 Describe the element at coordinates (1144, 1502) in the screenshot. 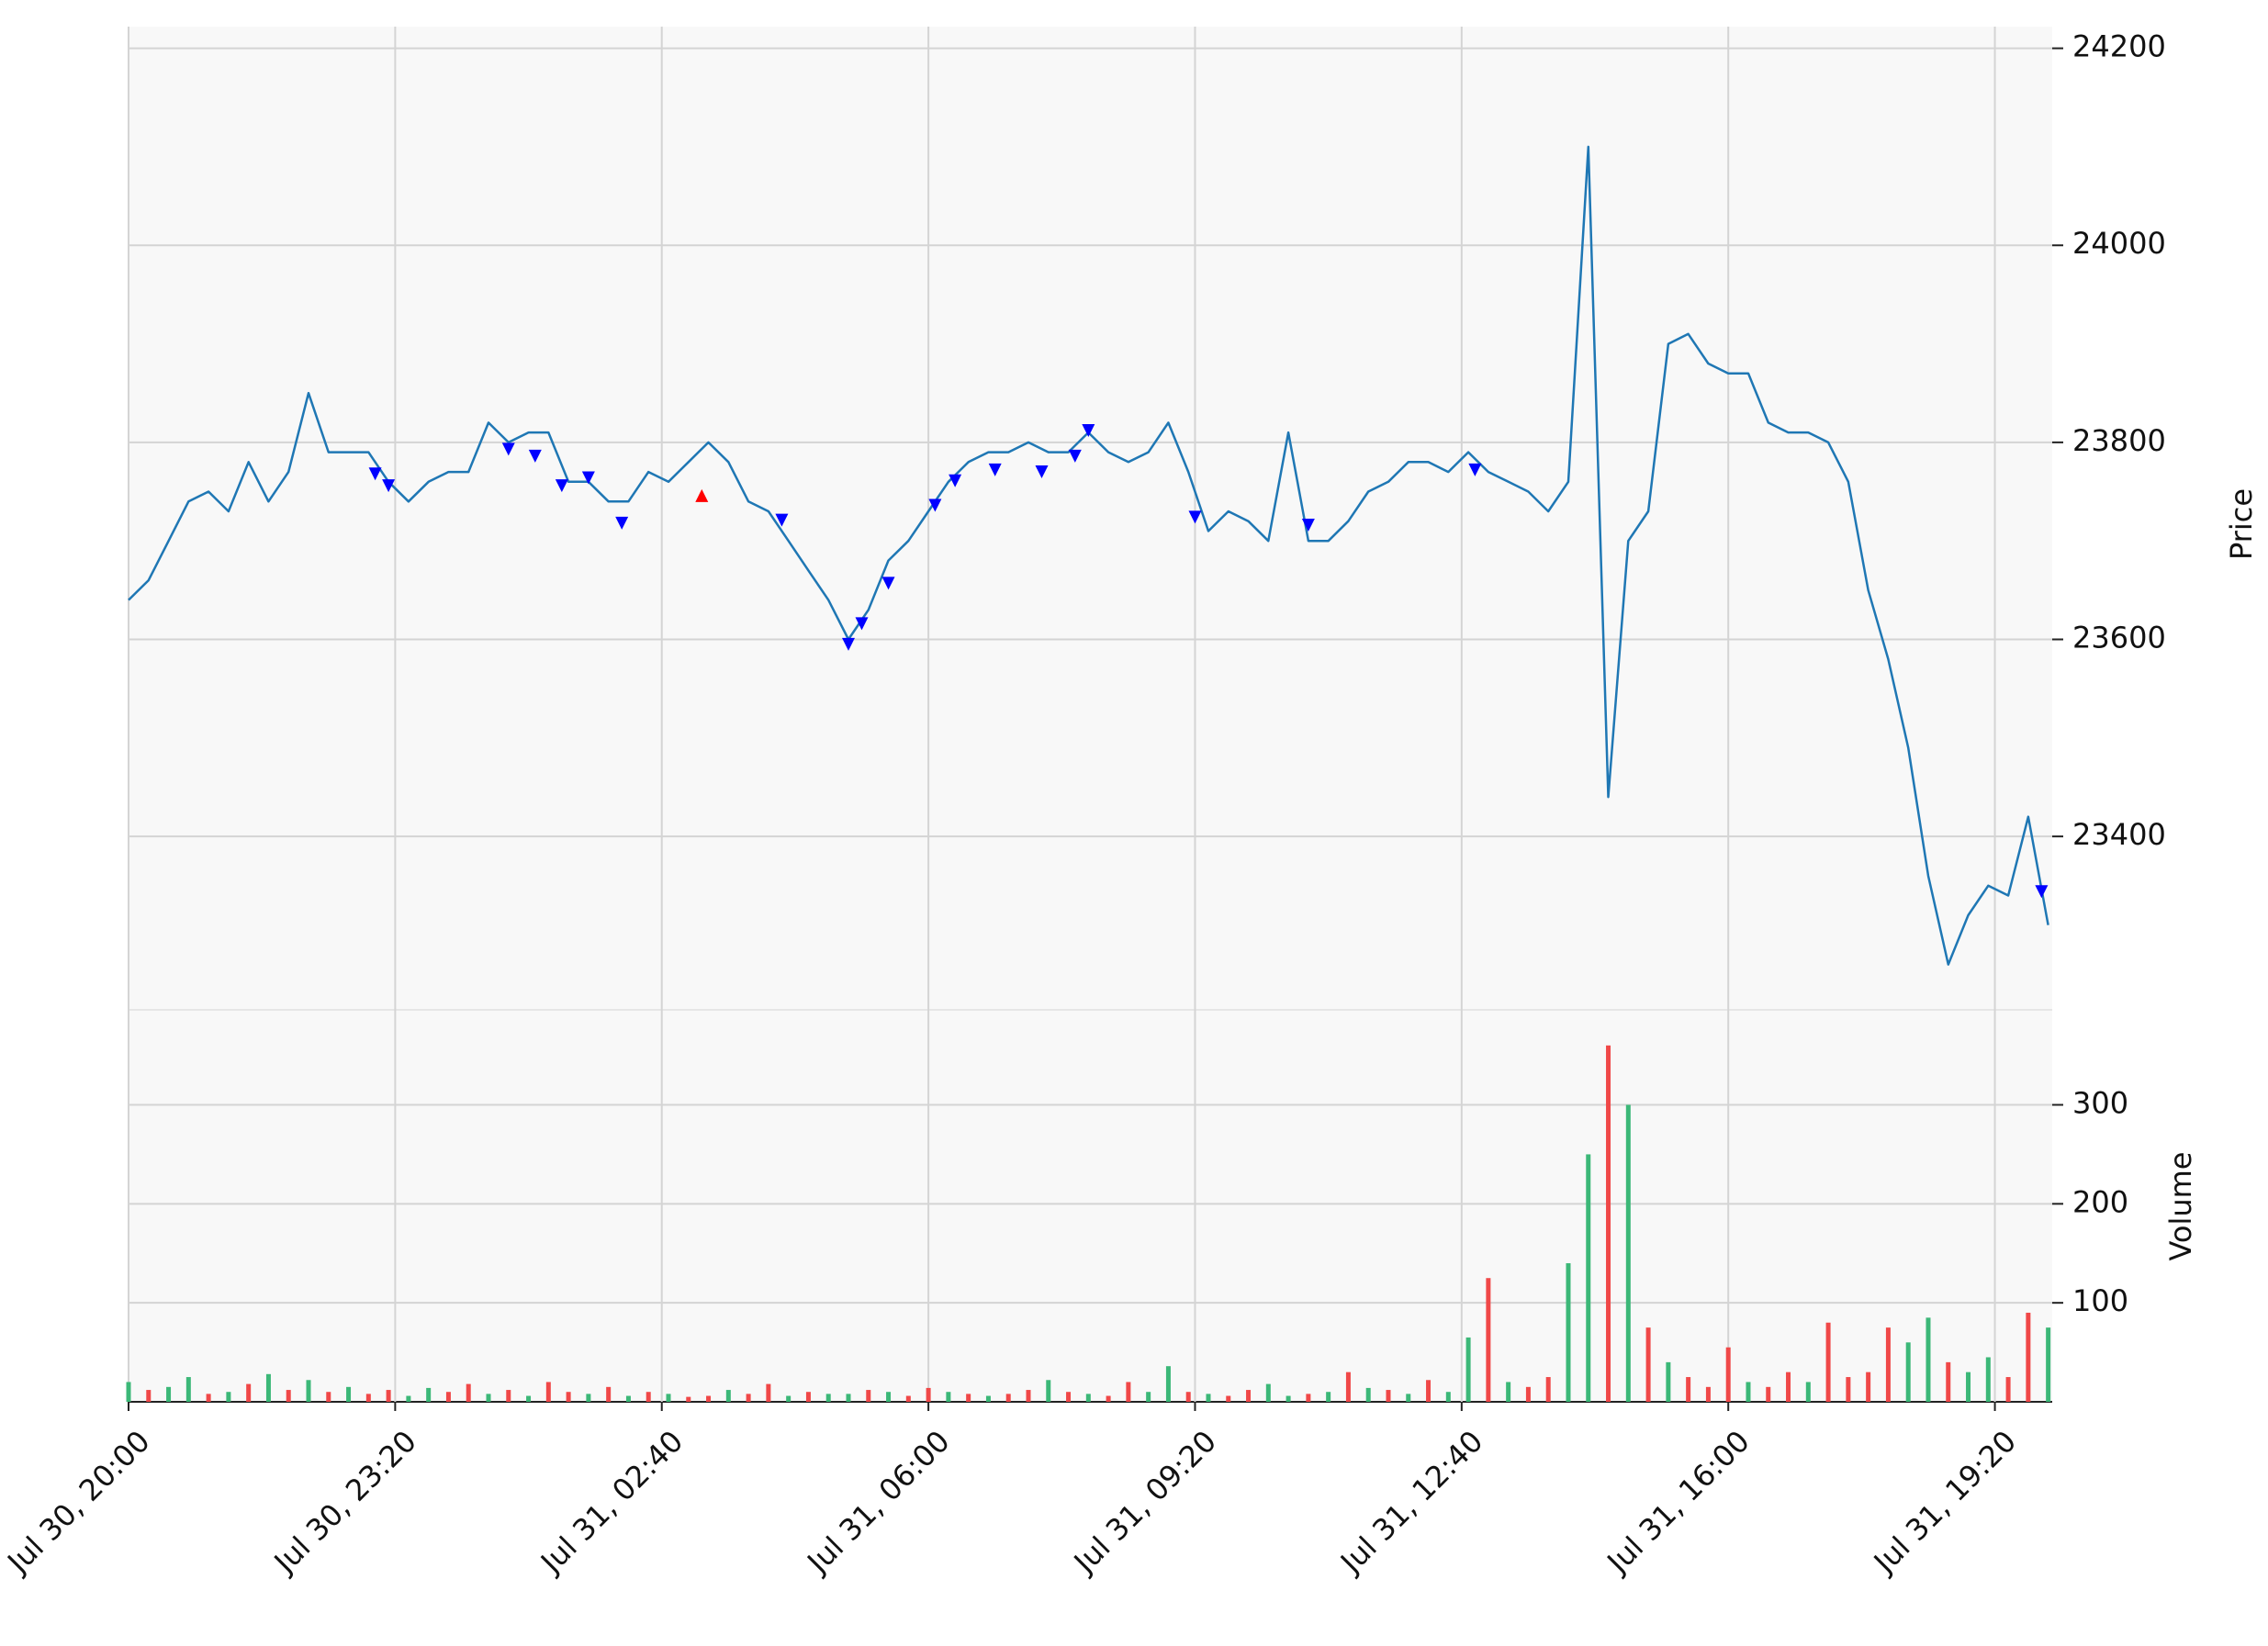

I see `x-tick-label: Jul 31, 09:20` at that location.